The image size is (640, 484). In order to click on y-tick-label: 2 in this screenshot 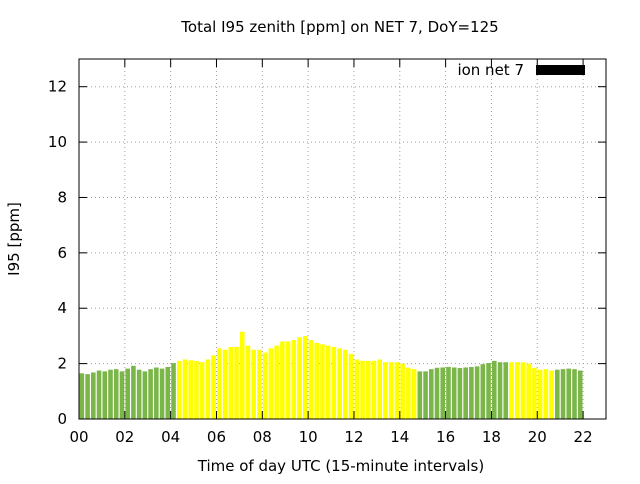, I will do `click(62, 364)`.